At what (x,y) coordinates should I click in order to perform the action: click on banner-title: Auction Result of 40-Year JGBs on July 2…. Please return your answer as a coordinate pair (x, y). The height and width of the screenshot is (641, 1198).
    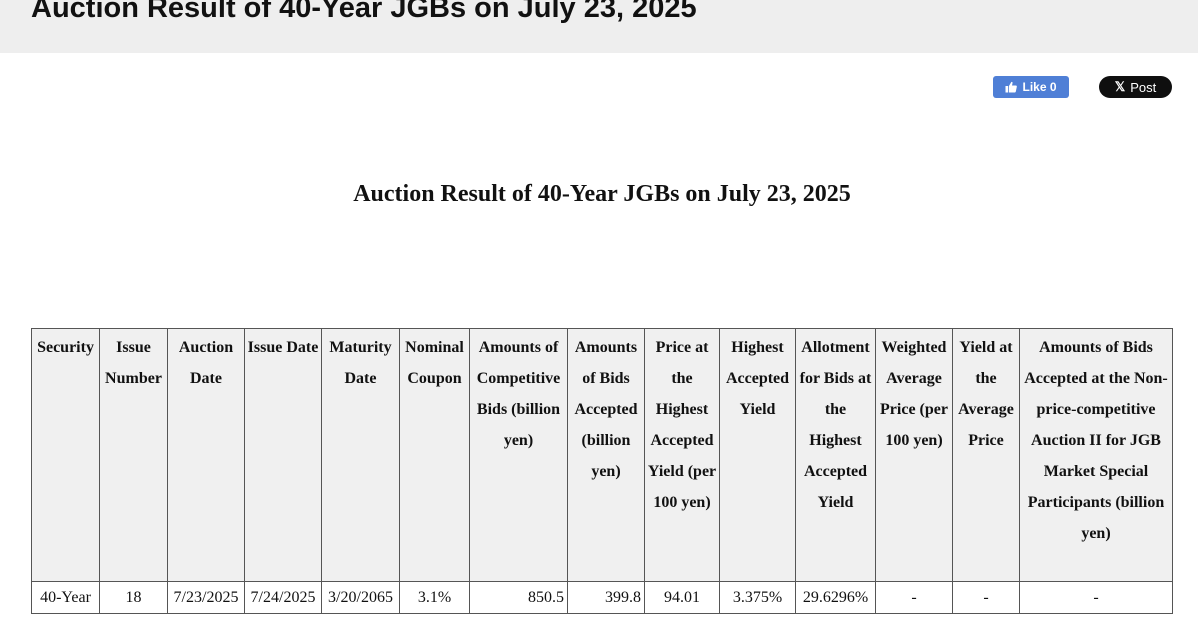
    Looking at the image, I should click on (364, 12).